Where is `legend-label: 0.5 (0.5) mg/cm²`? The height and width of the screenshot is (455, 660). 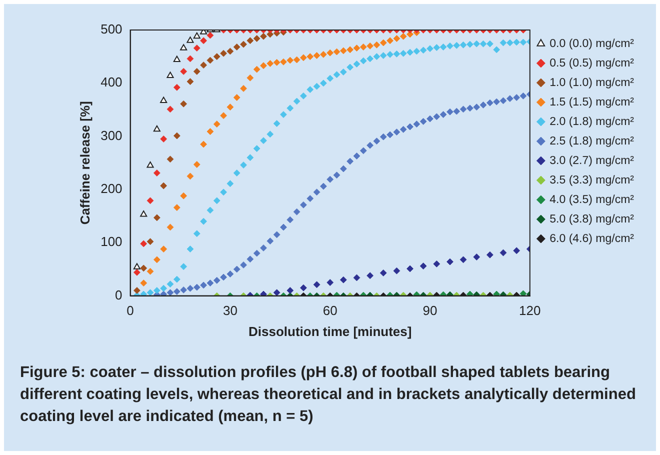
legend-label: 0.5 (0.5) mg/cm² is located at coordinates (592, 63).